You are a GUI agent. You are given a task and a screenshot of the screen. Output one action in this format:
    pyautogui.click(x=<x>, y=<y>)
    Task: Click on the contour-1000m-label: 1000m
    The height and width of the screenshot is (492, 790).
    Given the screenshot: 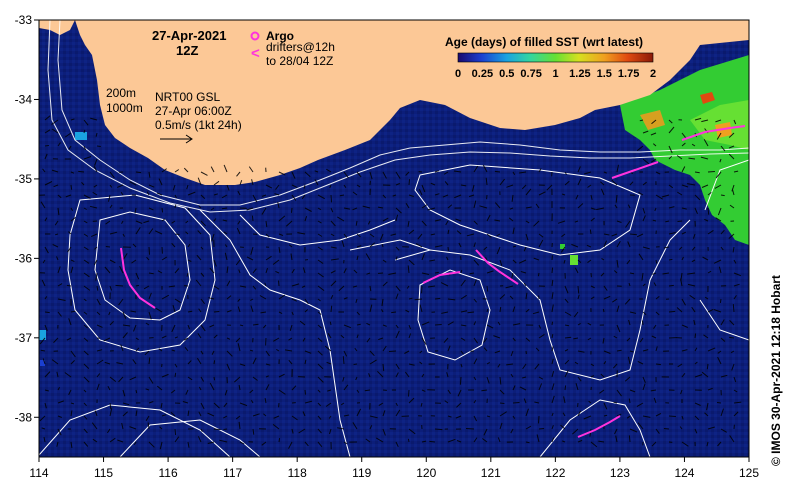 What is the action you would take?
    pyautogui.click(x=124, y=108)
    